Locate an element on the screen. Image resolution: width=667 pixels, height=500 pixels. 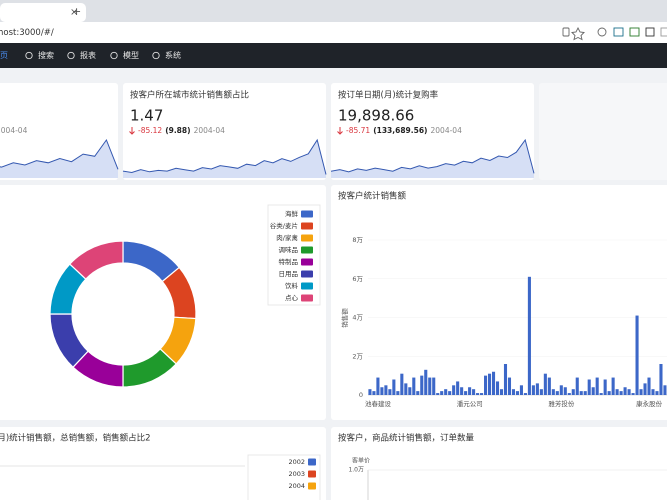
y-tick-label: 4万 is located at coordinates (357, 318).